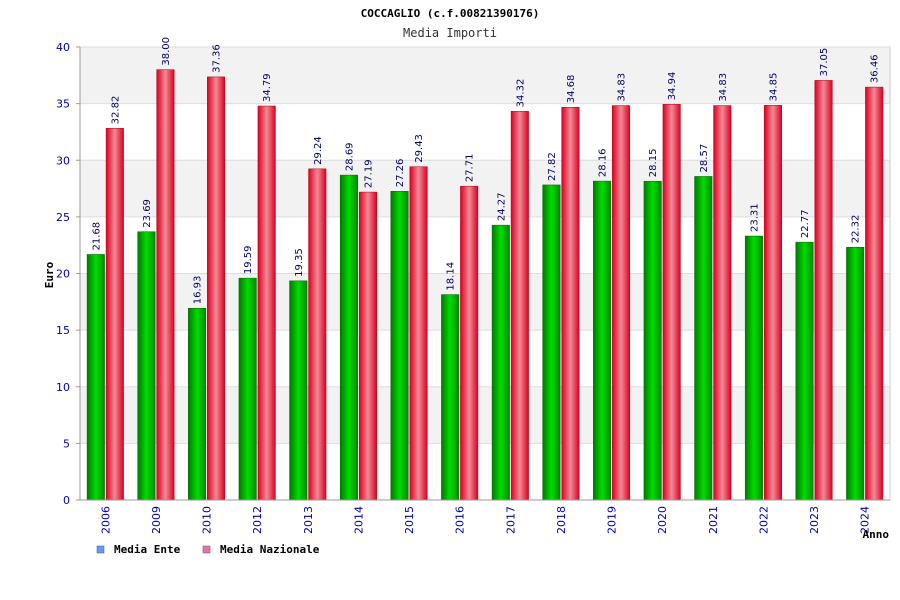  What do you see at coordinates (197, 404) in the screenshot?
I see `bar-media-ente-2010` at bounding box center [197, 404].